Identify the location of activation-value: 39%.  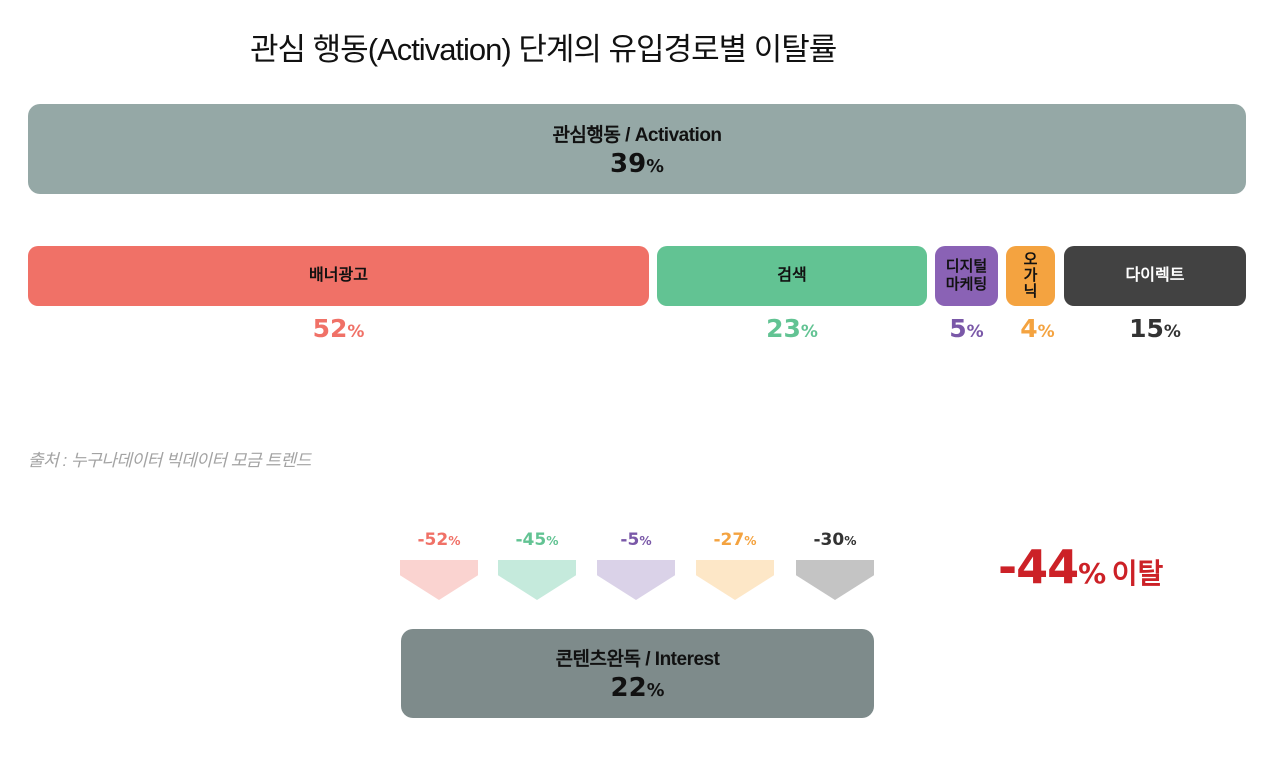
(637, 163).